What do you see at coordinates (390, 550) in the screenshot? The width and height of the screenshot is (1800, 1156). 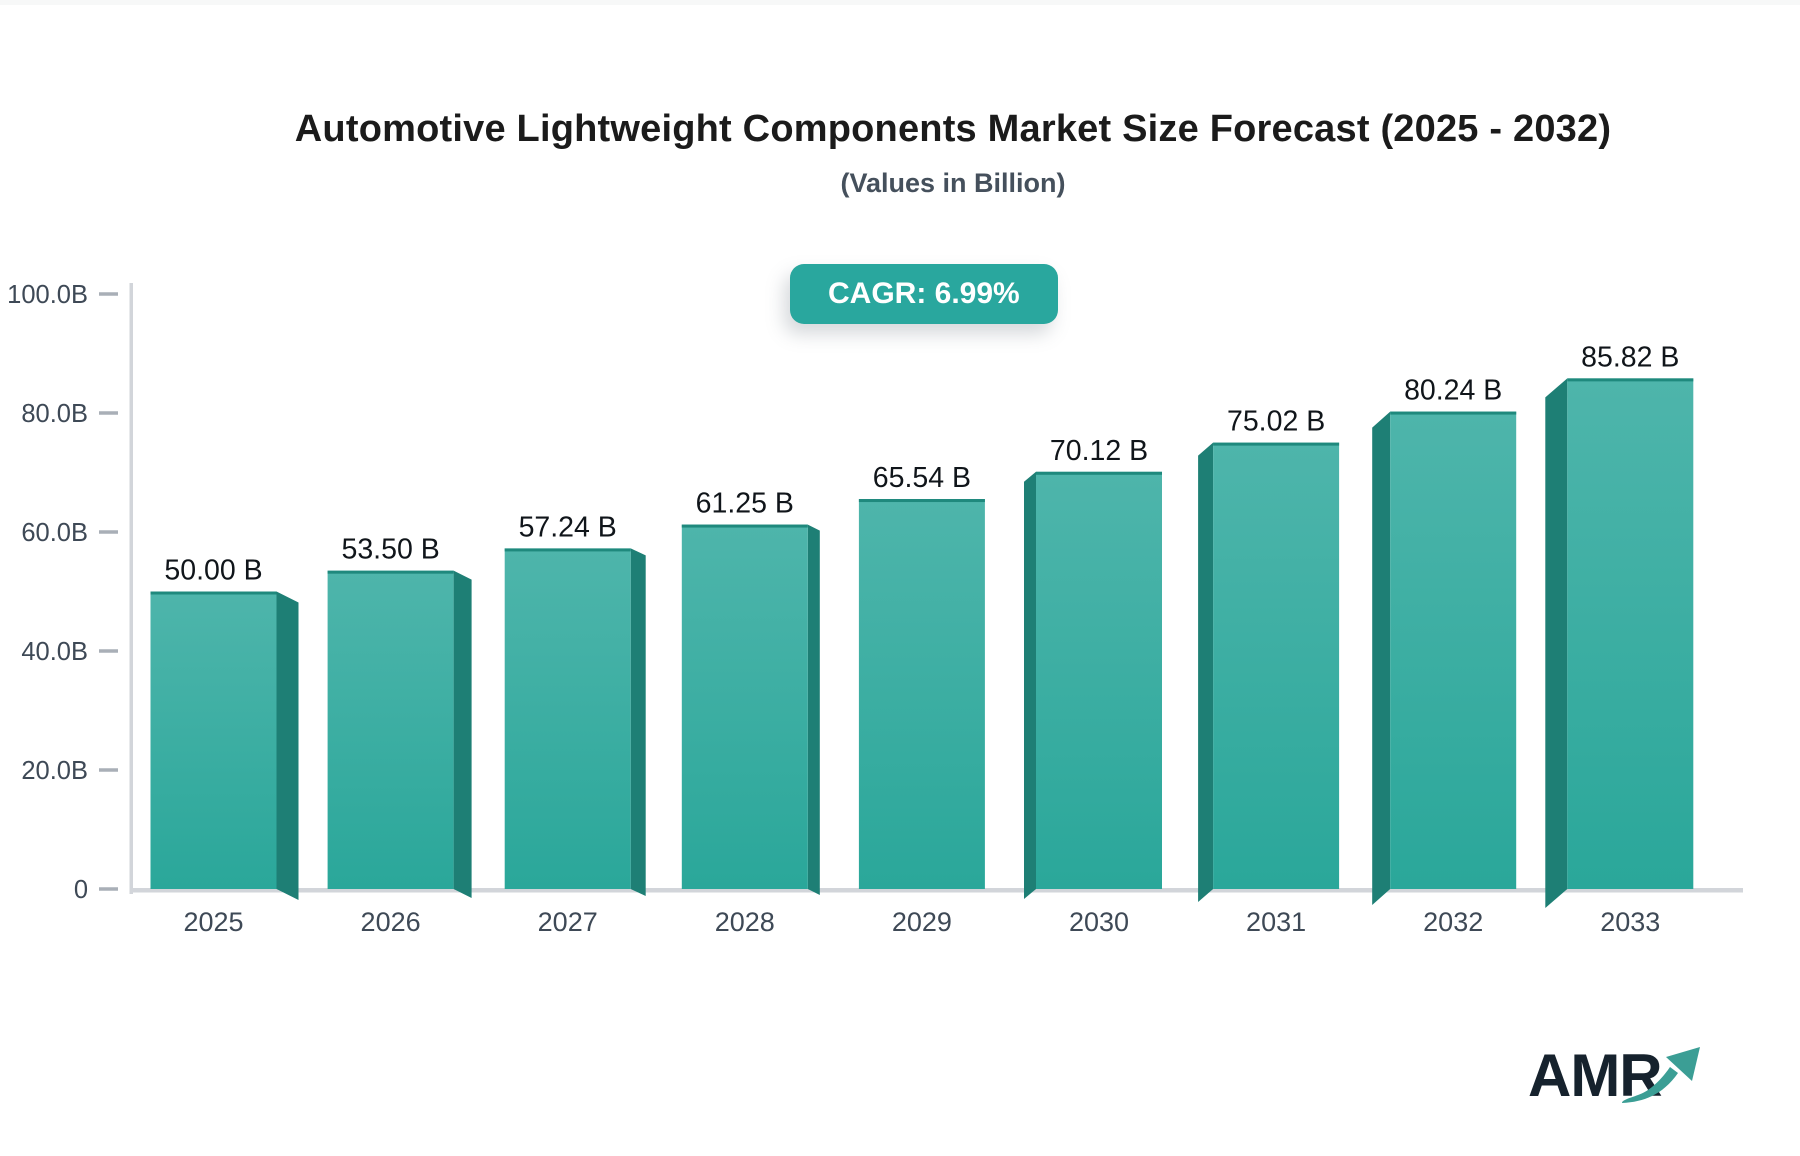 I see `bar-value-label: 53.50 B` at bounding box center [390, 550].